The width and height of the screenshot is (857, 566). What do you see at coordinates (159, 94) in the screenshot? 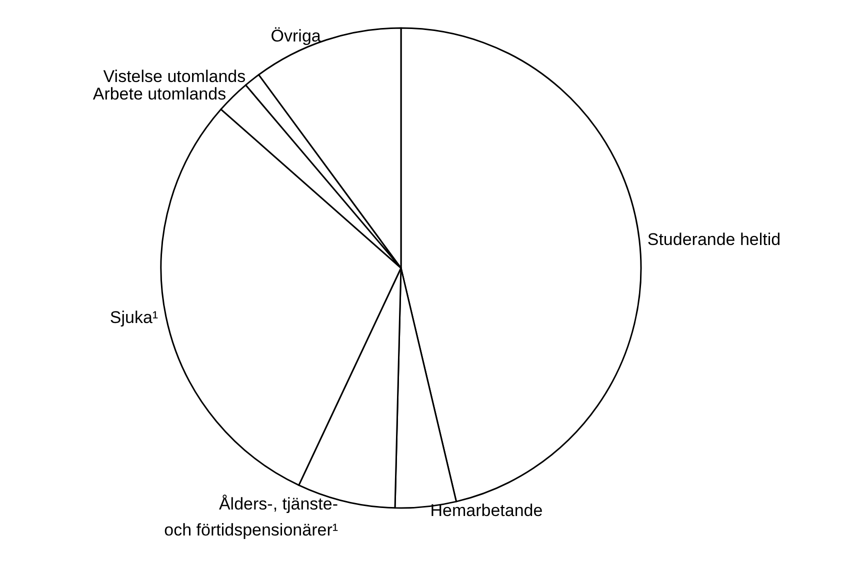
I see `slice-label: Arbete utomlands` at bounding box center [159, 94].